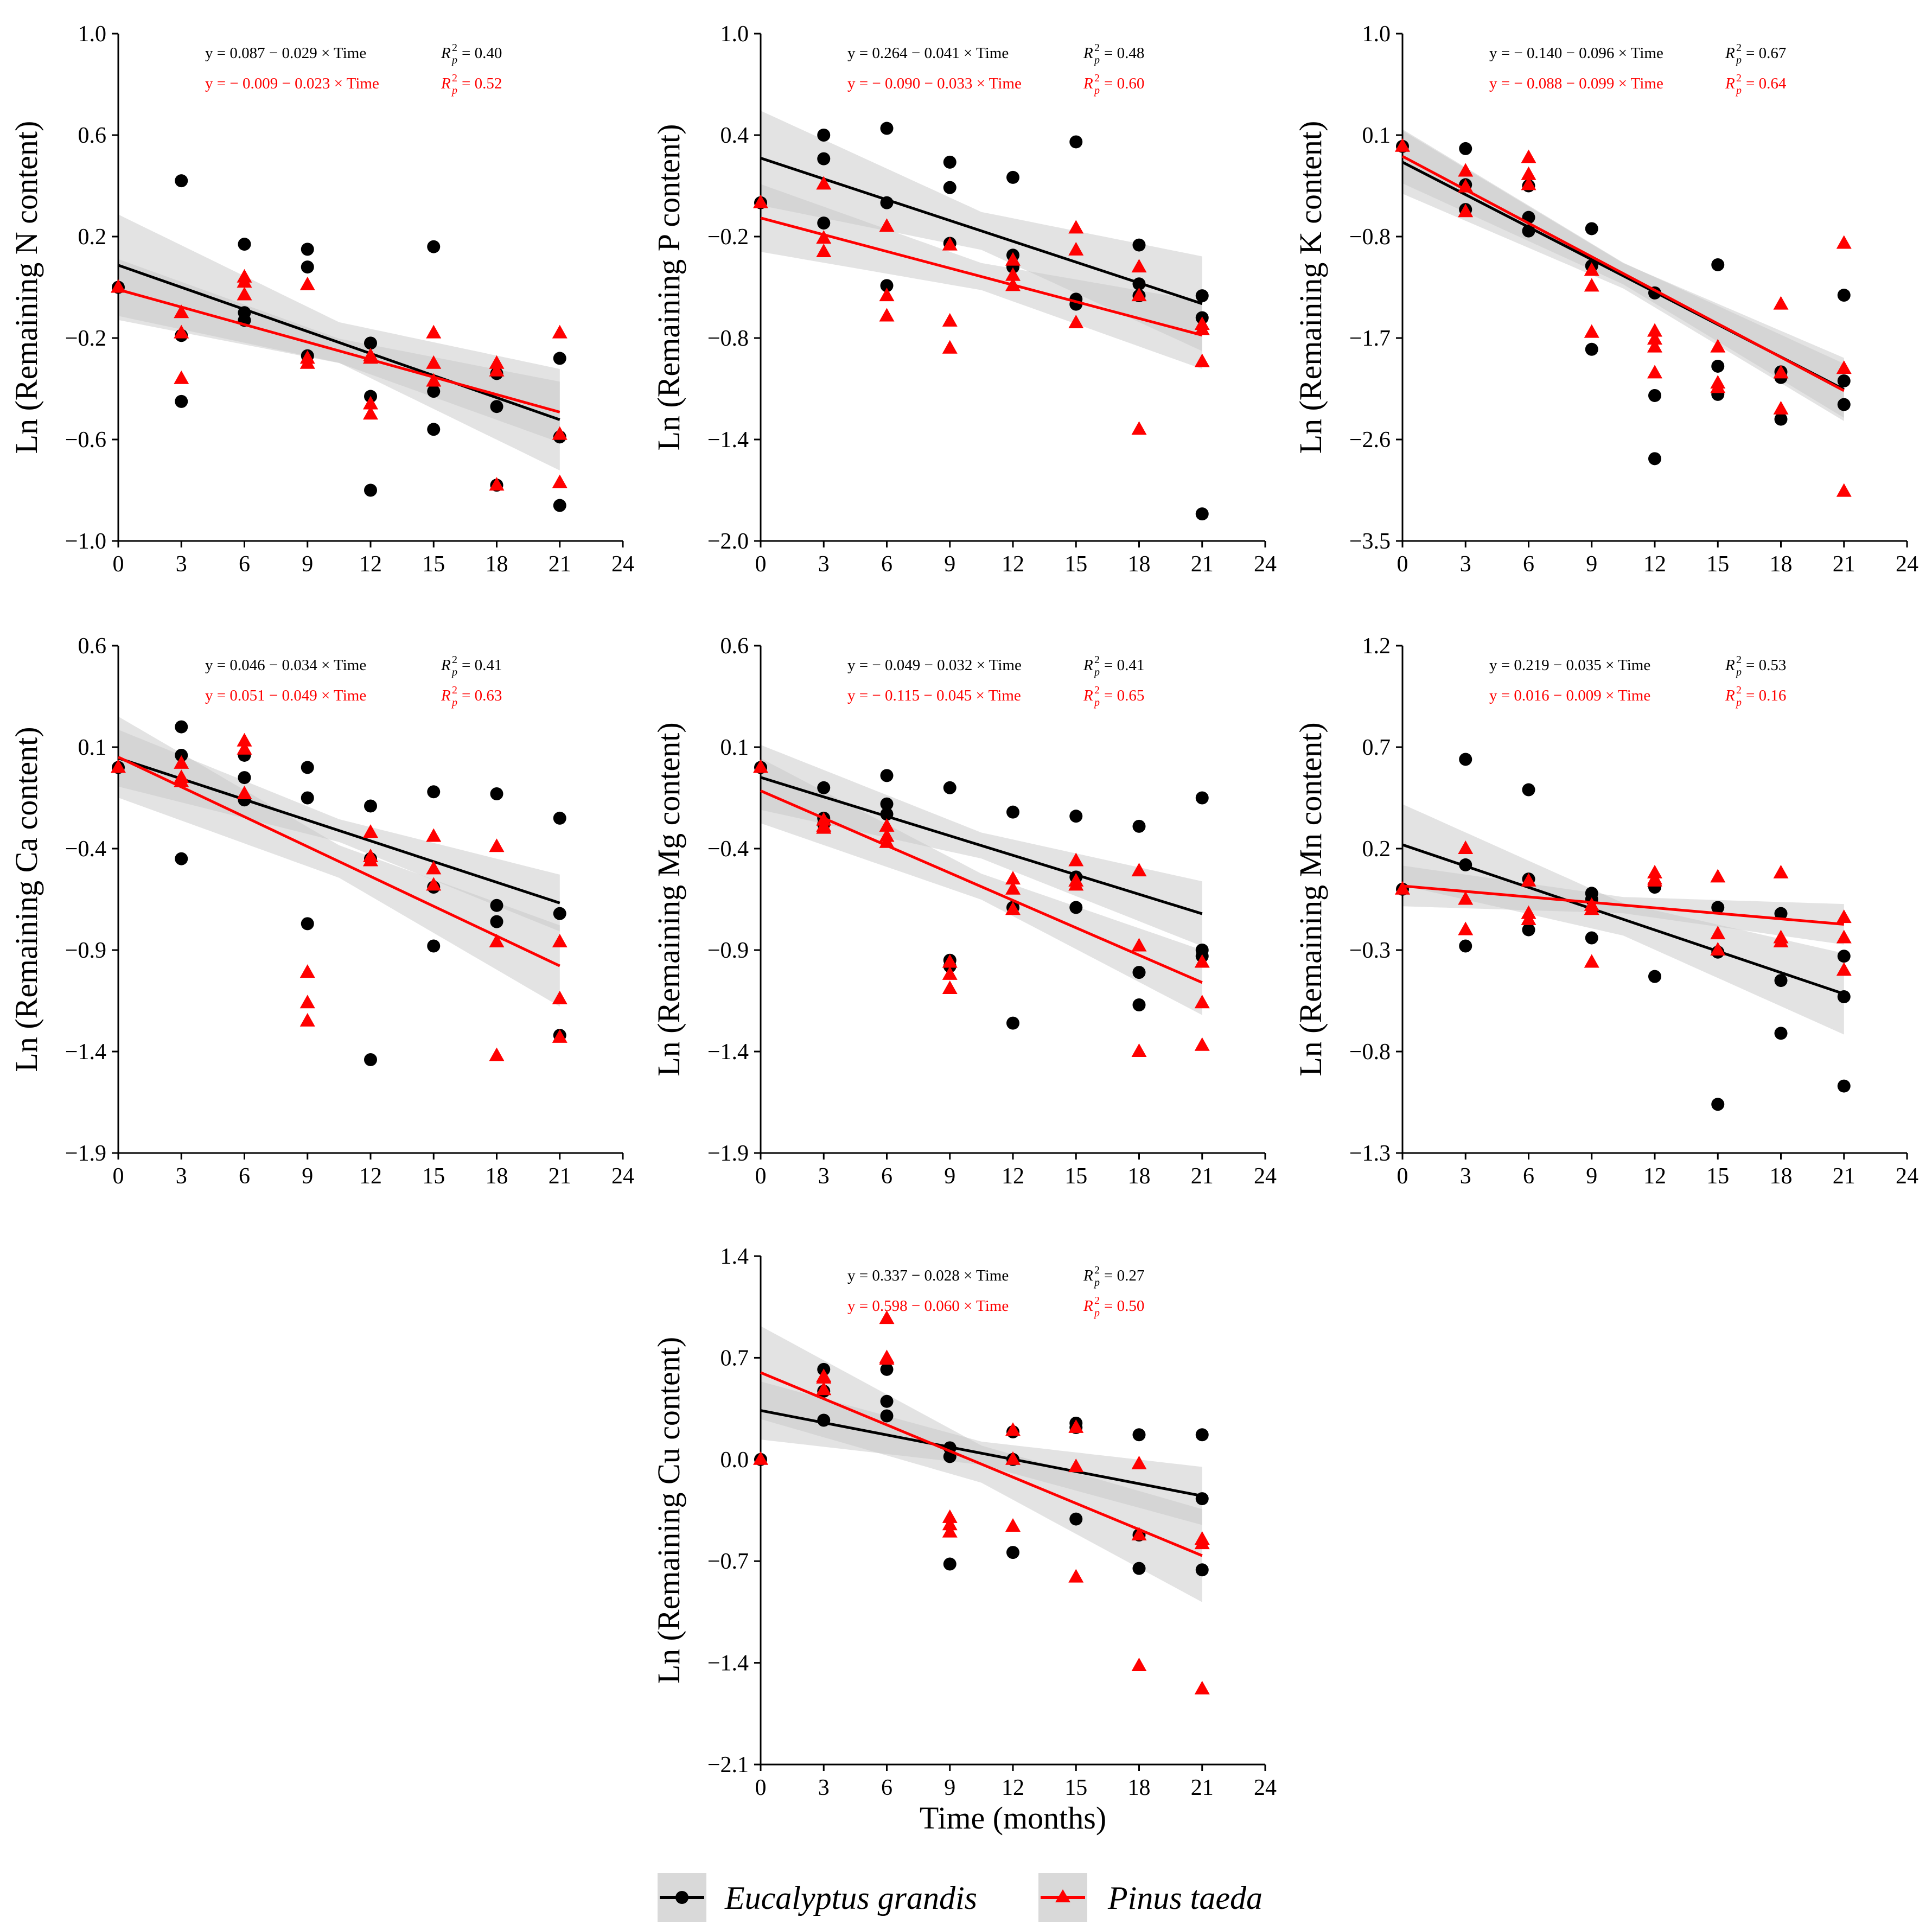 The height and width of the screenshot is (1930, 1932). I want to click on y-tick-label: 0.0, so click(734, 1460).